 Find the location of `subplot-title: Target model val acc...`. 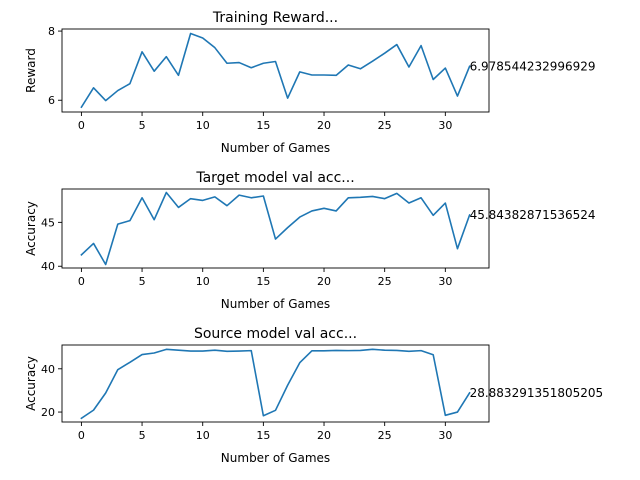

subplot-title: Target model val acc... is located at coordinates (274, 178).